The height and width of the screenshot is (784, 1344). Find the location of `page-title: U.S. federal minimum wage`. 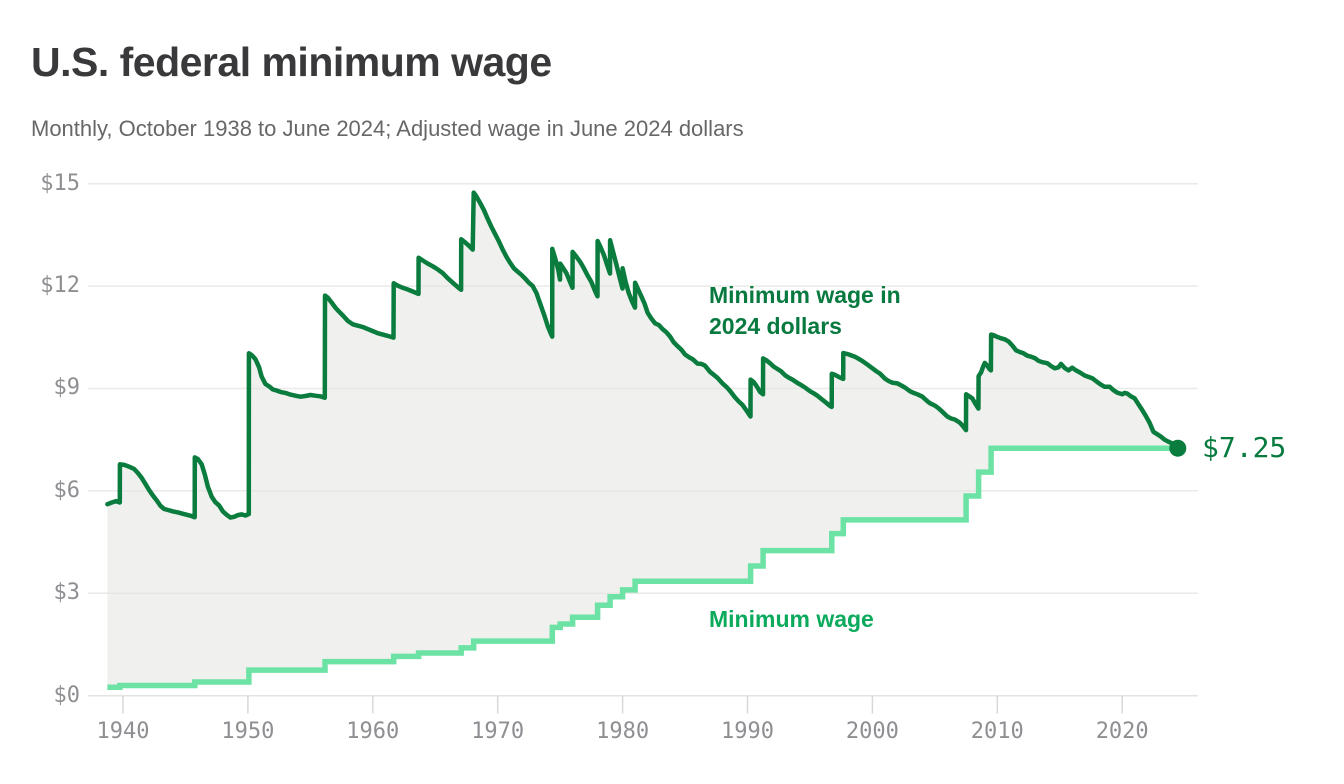

page-title: U.S. federal minimum wage is located at coordinates (291, 62).